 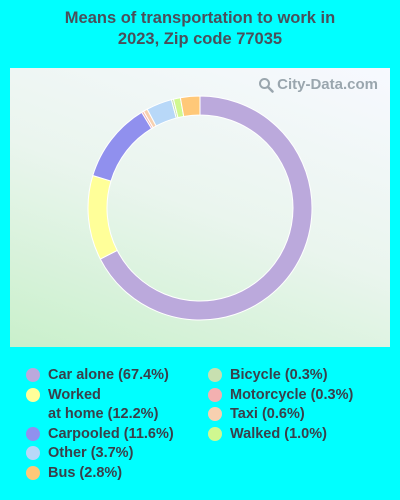 What do you see at coordinates (85, 473) in the screenshot?
I see `legend-label: Bus (2.8%)` at bounding box center [85, 473].